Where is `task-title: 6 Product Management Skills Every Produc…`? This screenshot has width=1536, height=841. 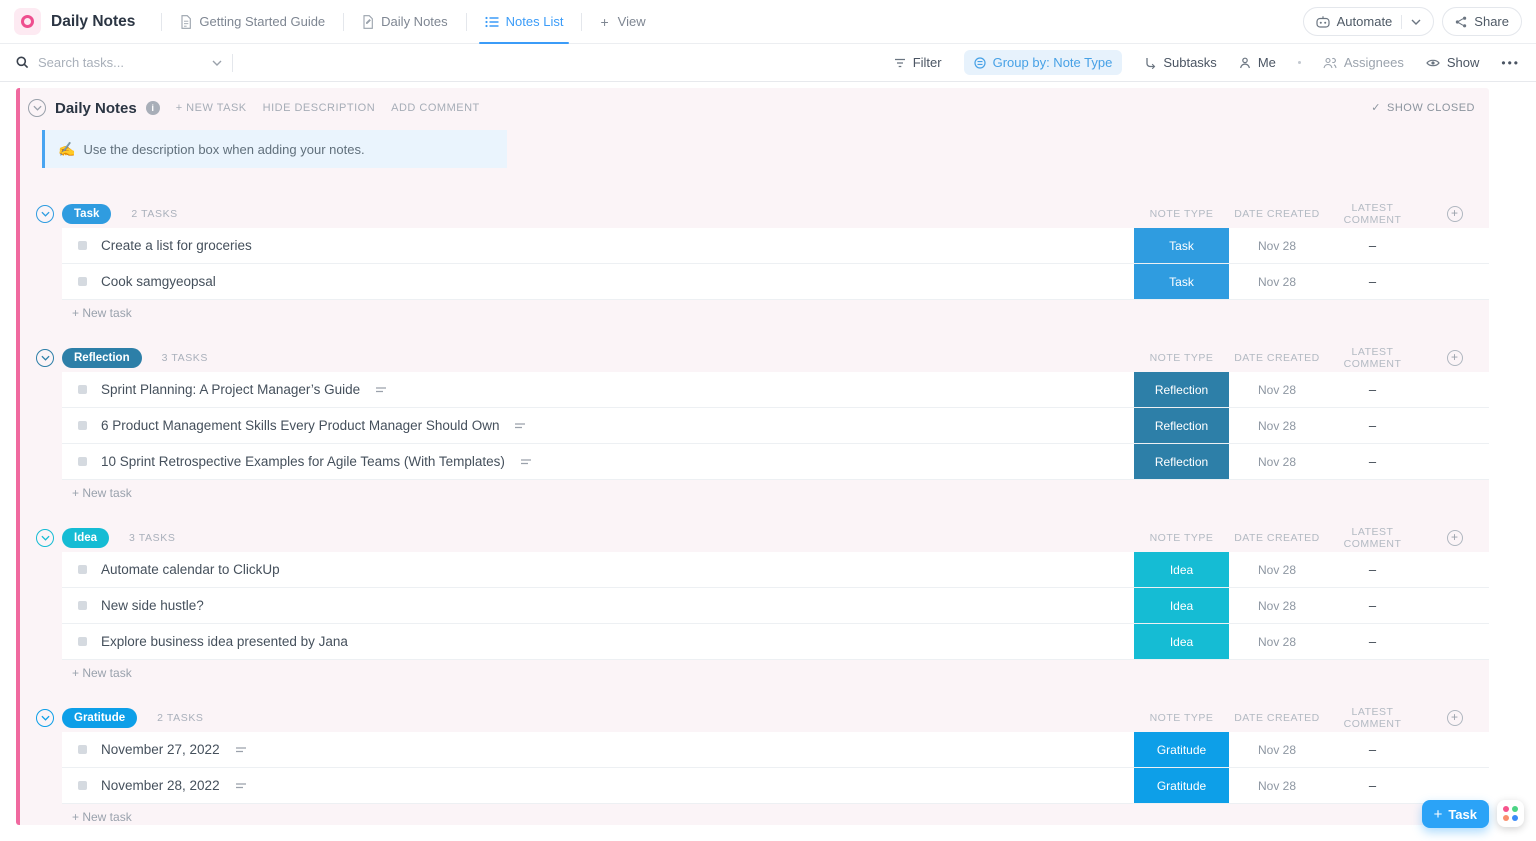
task-title: 6 Product Management Skills Every Produc… is located at coordinates (300, 425).